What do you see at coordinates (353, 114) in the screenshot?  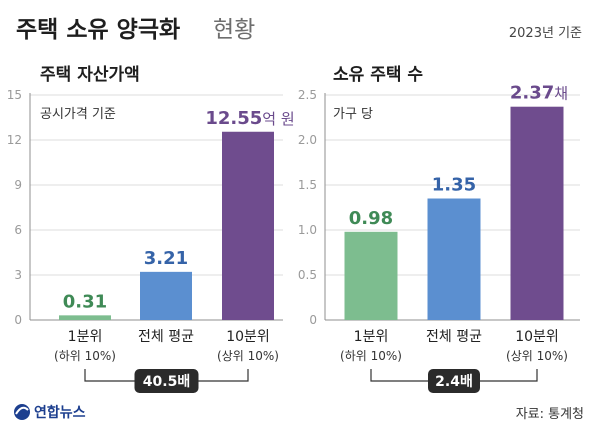 I see `unit-note-houses: 가구 당` at bounding box center [353, 114].